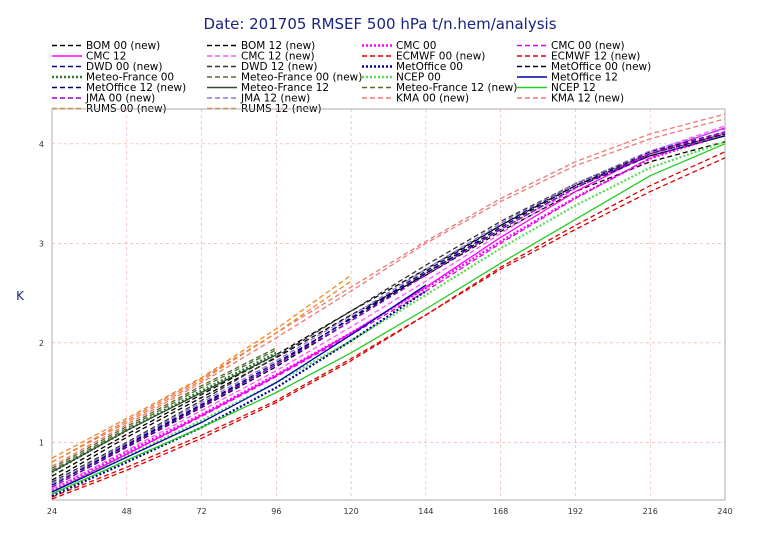  Describe the element at coordinates (41, 343) in the screenshot. I see `y-tick-label: 2` at that location.